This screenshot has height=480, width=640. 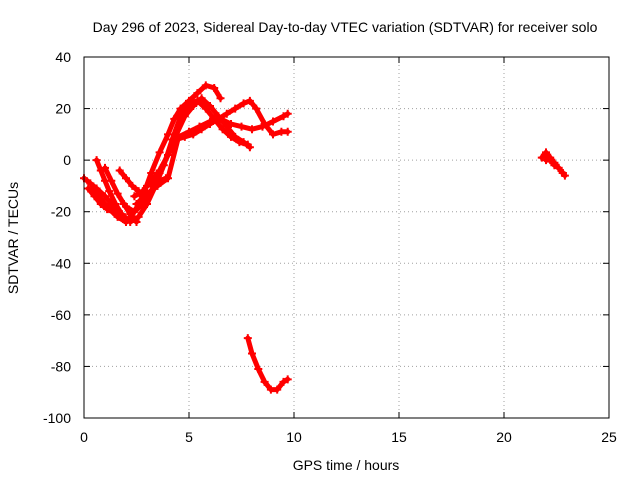 I want to click on x-tick-label: 0, so click(x=84, y=437).